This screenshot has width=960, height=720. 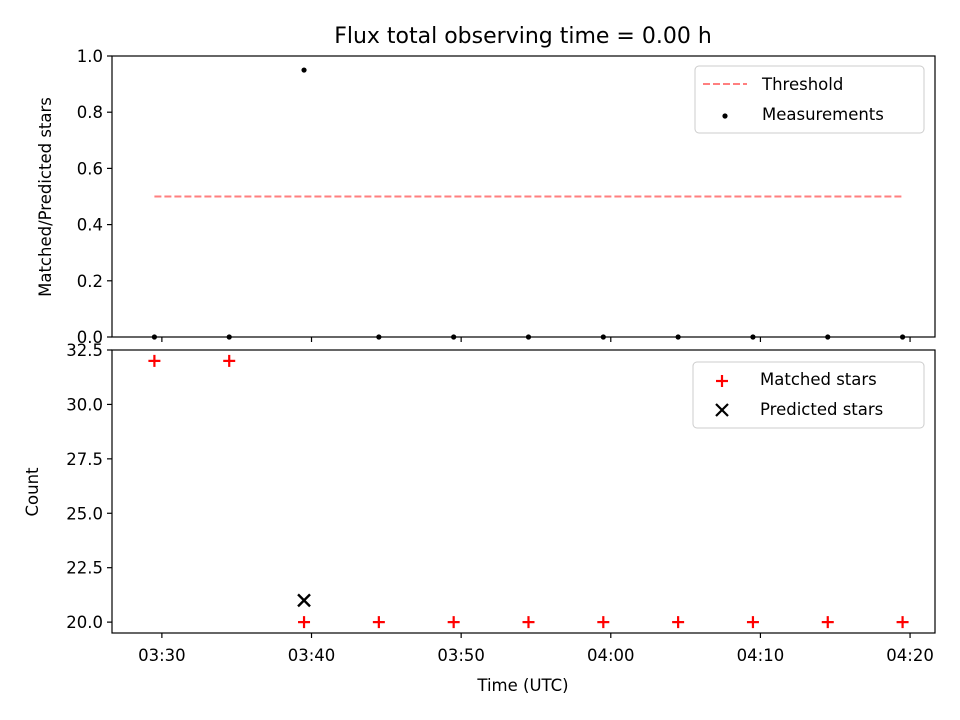 What do you see at coordinates (90, 56) in the screenshot?
I see `top-y-tick-label: 1.0` at bounding box center [90, 56].